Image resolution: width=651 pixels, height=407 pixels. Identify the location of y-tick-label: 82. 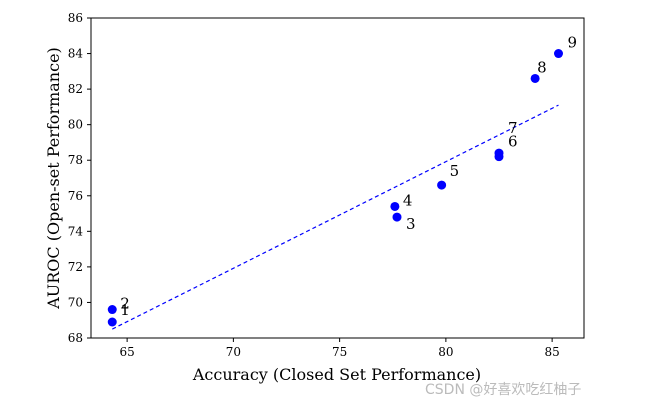
(75, 89).